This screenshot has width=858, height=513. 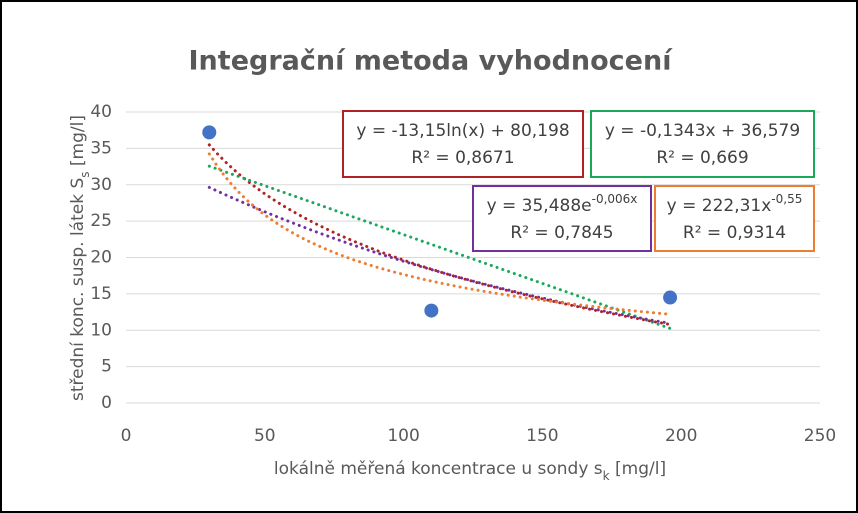 I want to click on x-axis-label-part: [mg/l], so click(x=638, y=469).